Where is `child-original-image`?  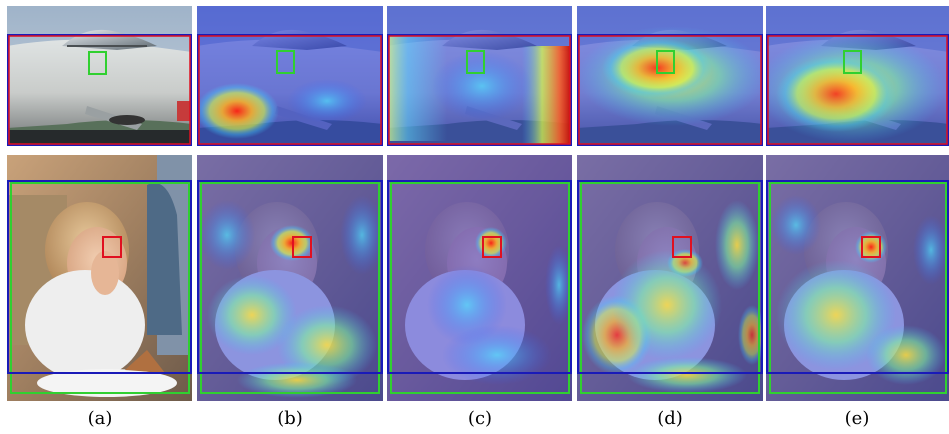
child-original-image is located at coordinates (99, 278).